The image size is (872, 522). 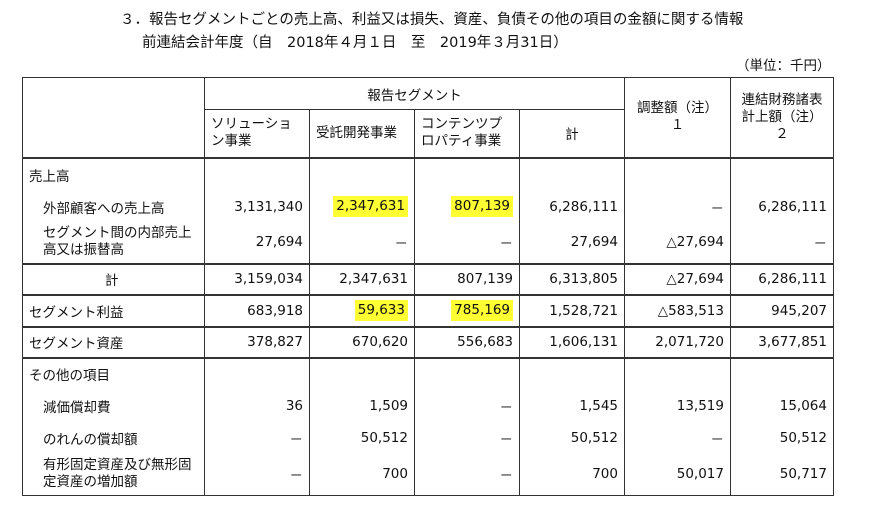 I want to click on header-row-2: ソリューション事業 受託開発事業 コンテンツプロパティ事業 計, so click(x=428, y=133).